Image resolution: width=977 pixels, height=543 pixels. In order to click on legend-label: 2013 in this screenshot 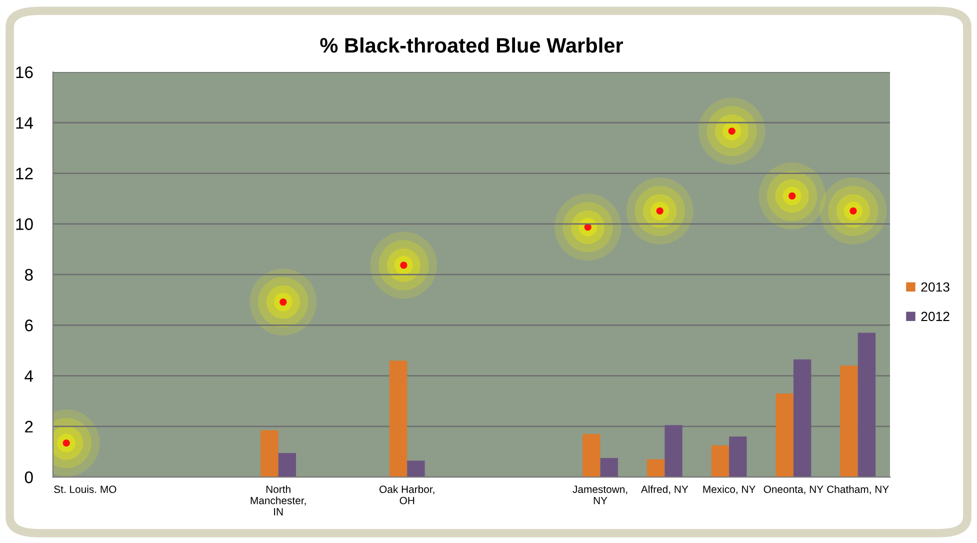, I will do `click(935, 287)`.